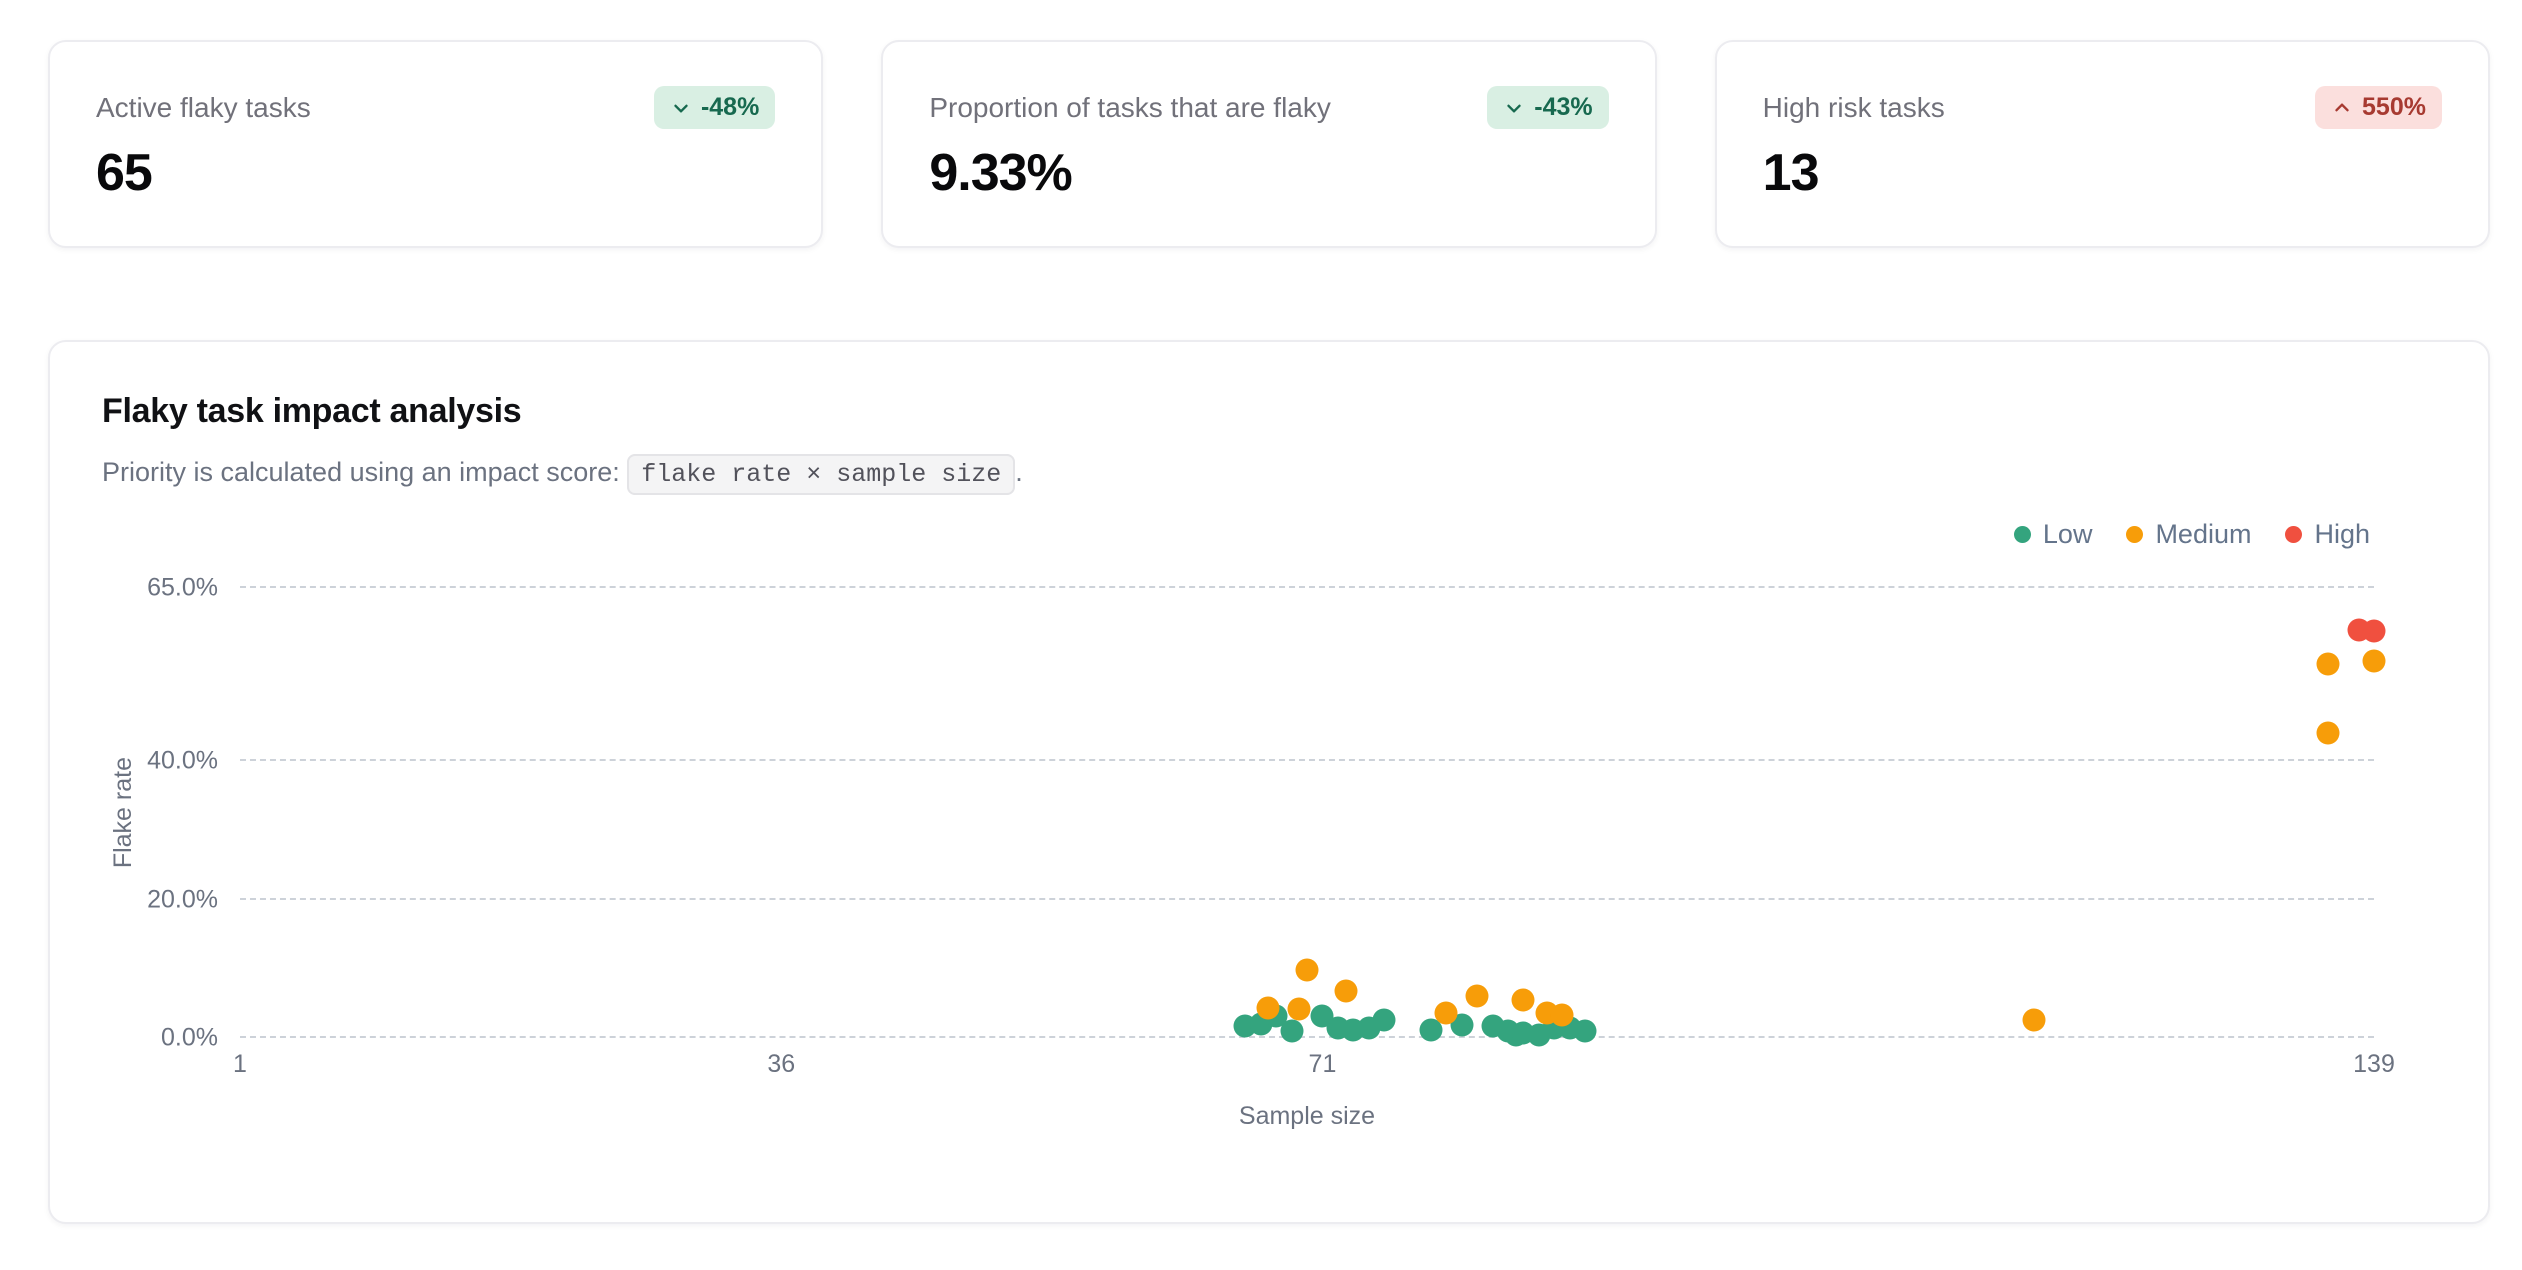 The width and height of the screenshot is (2522, 1270). I want to click on stat-value: 9.33%, so click(1000, 173).